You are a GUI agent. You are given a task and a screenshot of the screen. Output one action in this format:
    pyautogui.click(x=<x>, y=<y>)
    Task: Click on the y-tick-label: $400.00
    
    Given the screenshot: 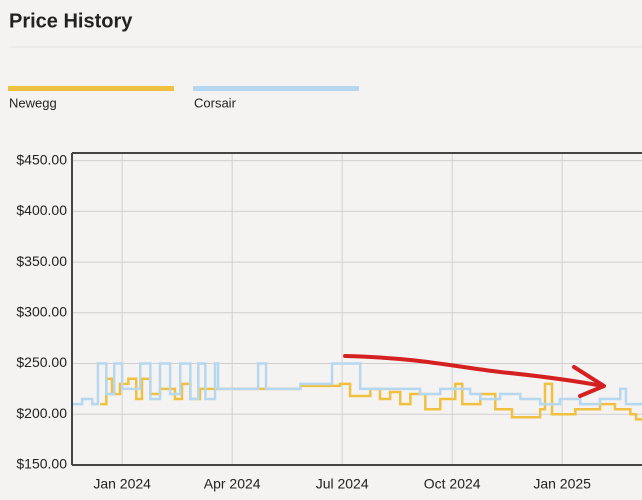 What is the action you would take?
    pyautogui.click(x=41, y=210)
    